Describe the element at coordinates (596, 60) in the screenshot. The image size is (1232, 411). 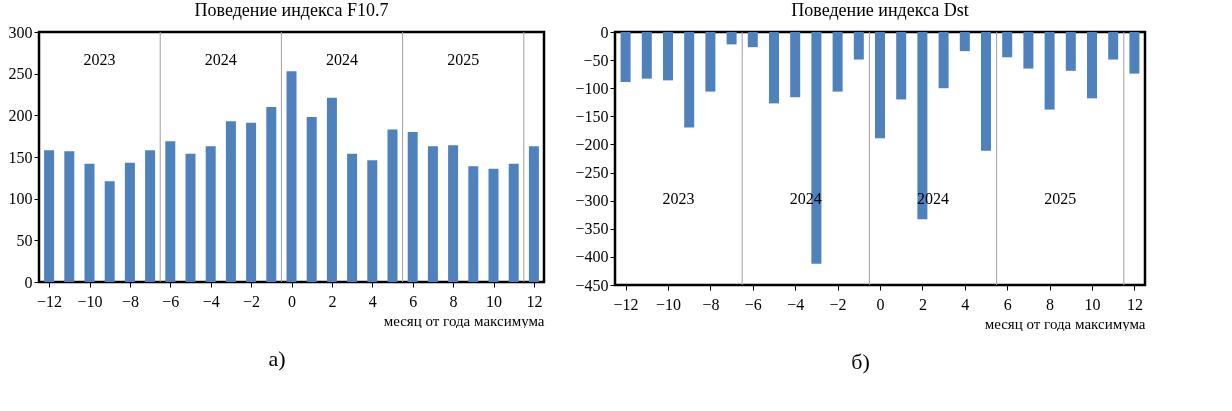
I see `y-tick-label: −50` at that location.